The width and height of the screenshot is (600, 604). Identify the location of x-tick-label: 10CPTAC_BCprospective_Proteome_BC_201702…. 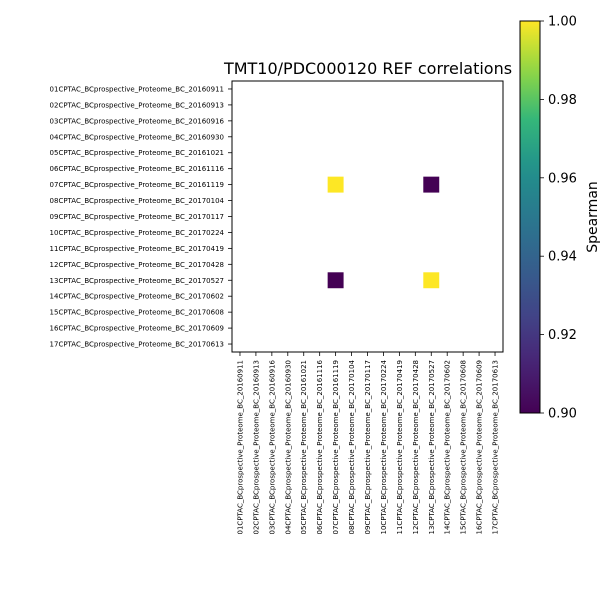
(384, 446).